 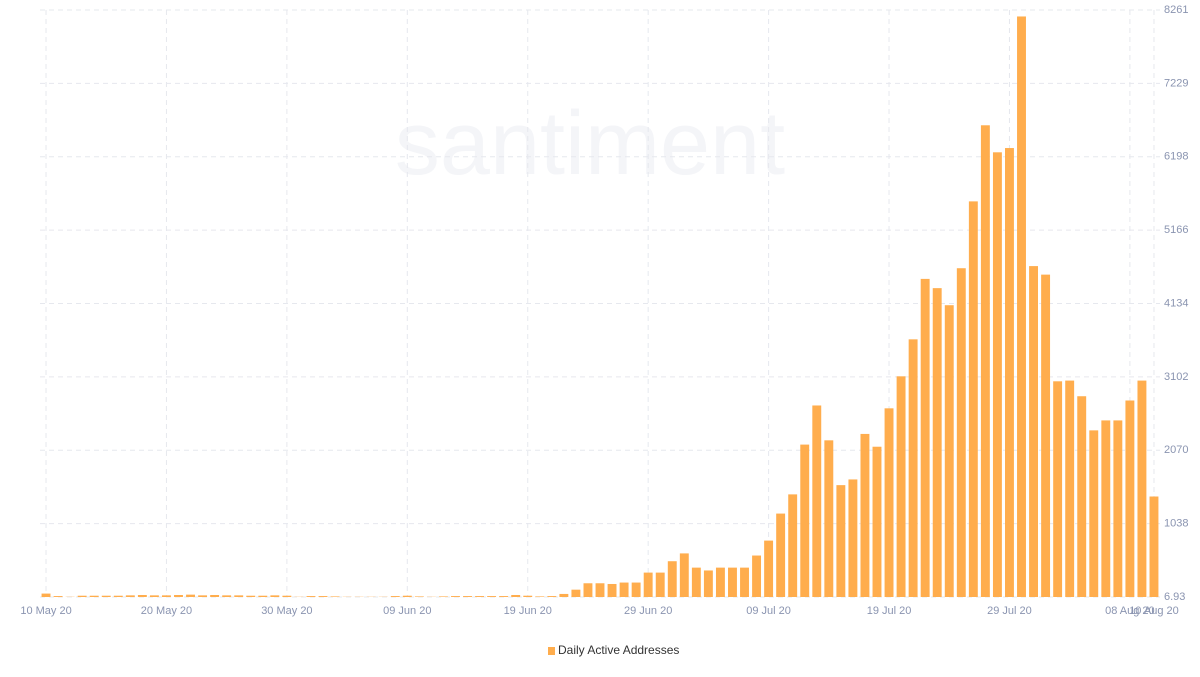 I want to click on legend-label: Daily Active Addresses, so click(x=618, y=650).